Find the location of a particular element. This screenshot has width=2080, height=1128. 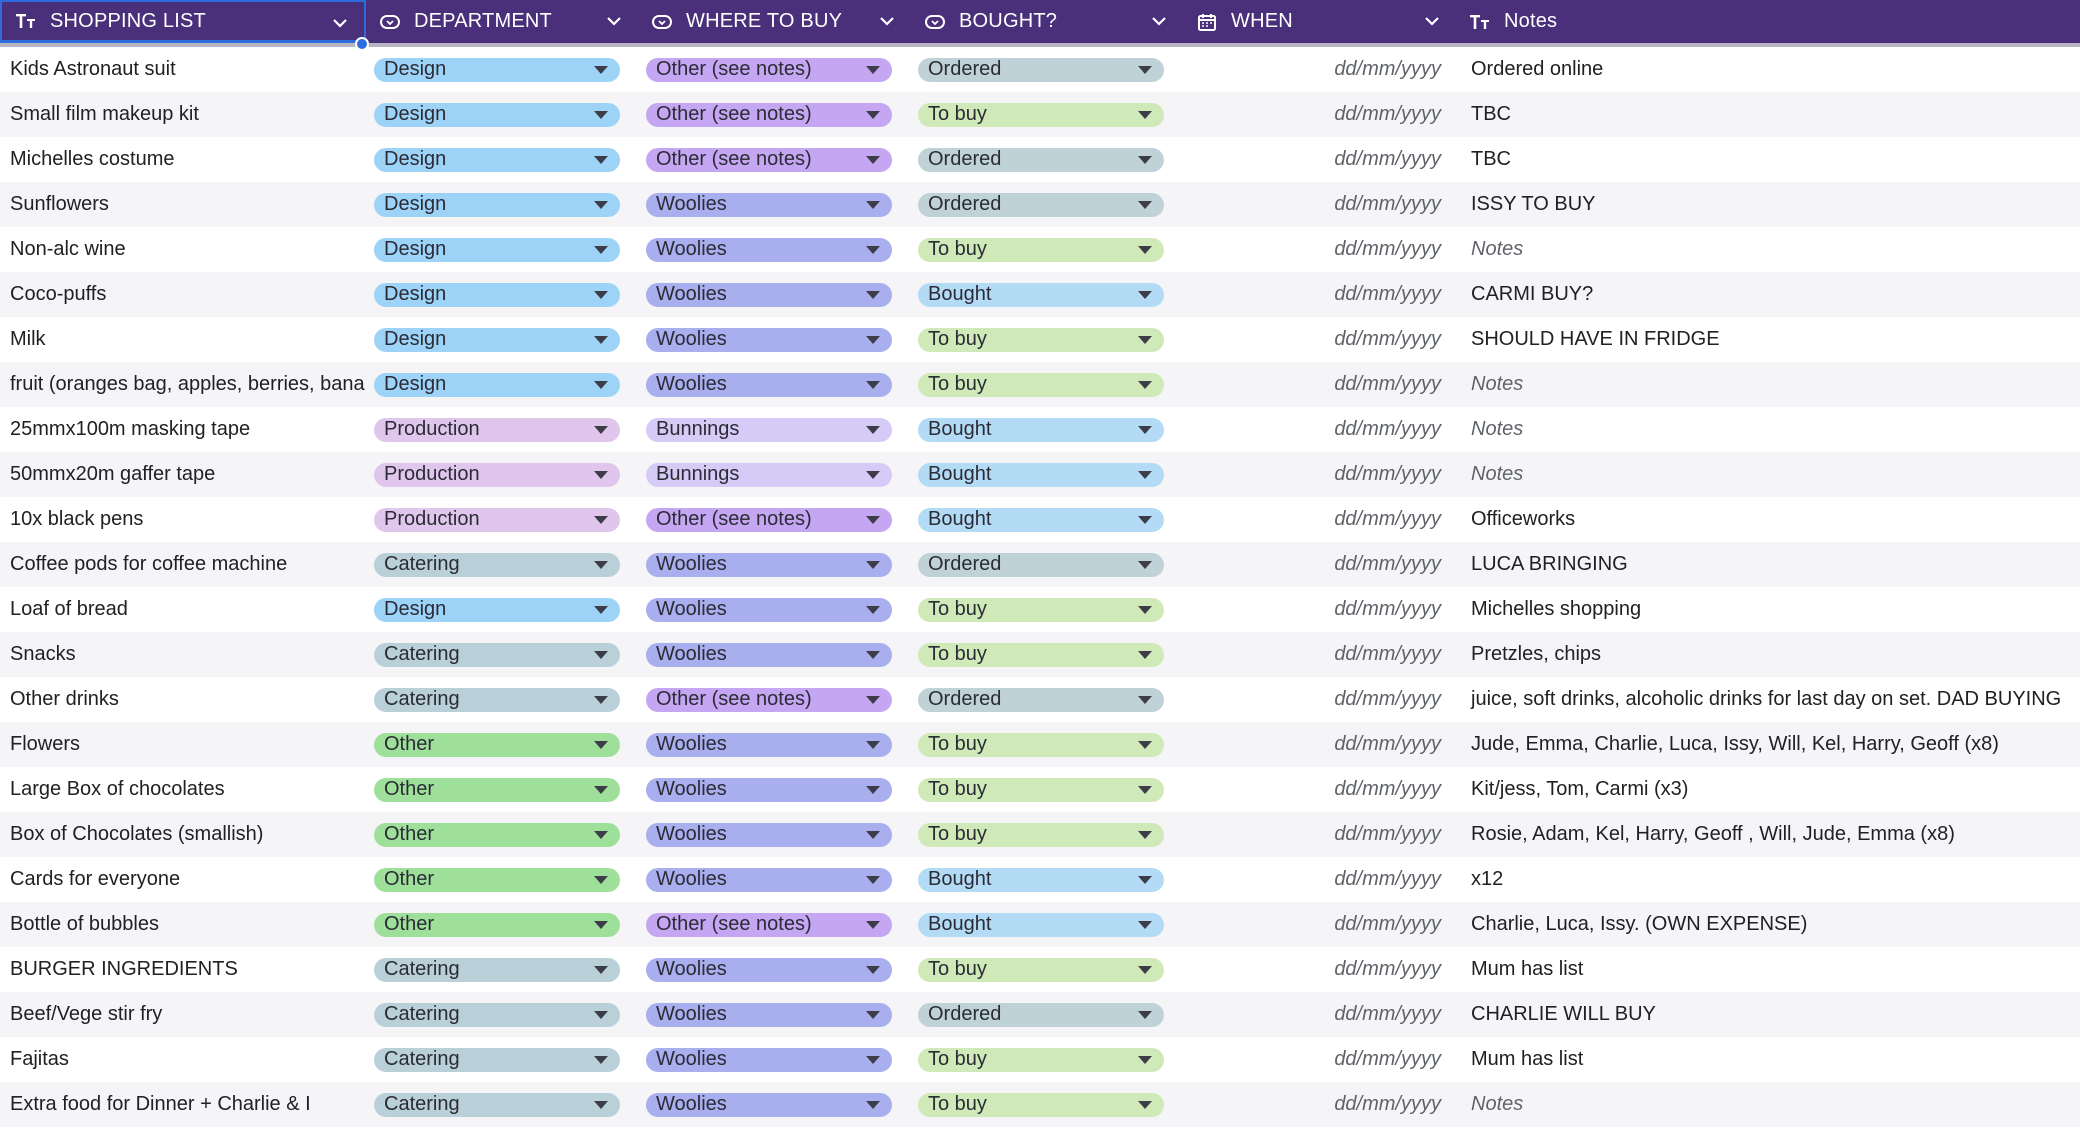

item-cell: BURGER INGREDIENTS is located at coordinates (124, 969).